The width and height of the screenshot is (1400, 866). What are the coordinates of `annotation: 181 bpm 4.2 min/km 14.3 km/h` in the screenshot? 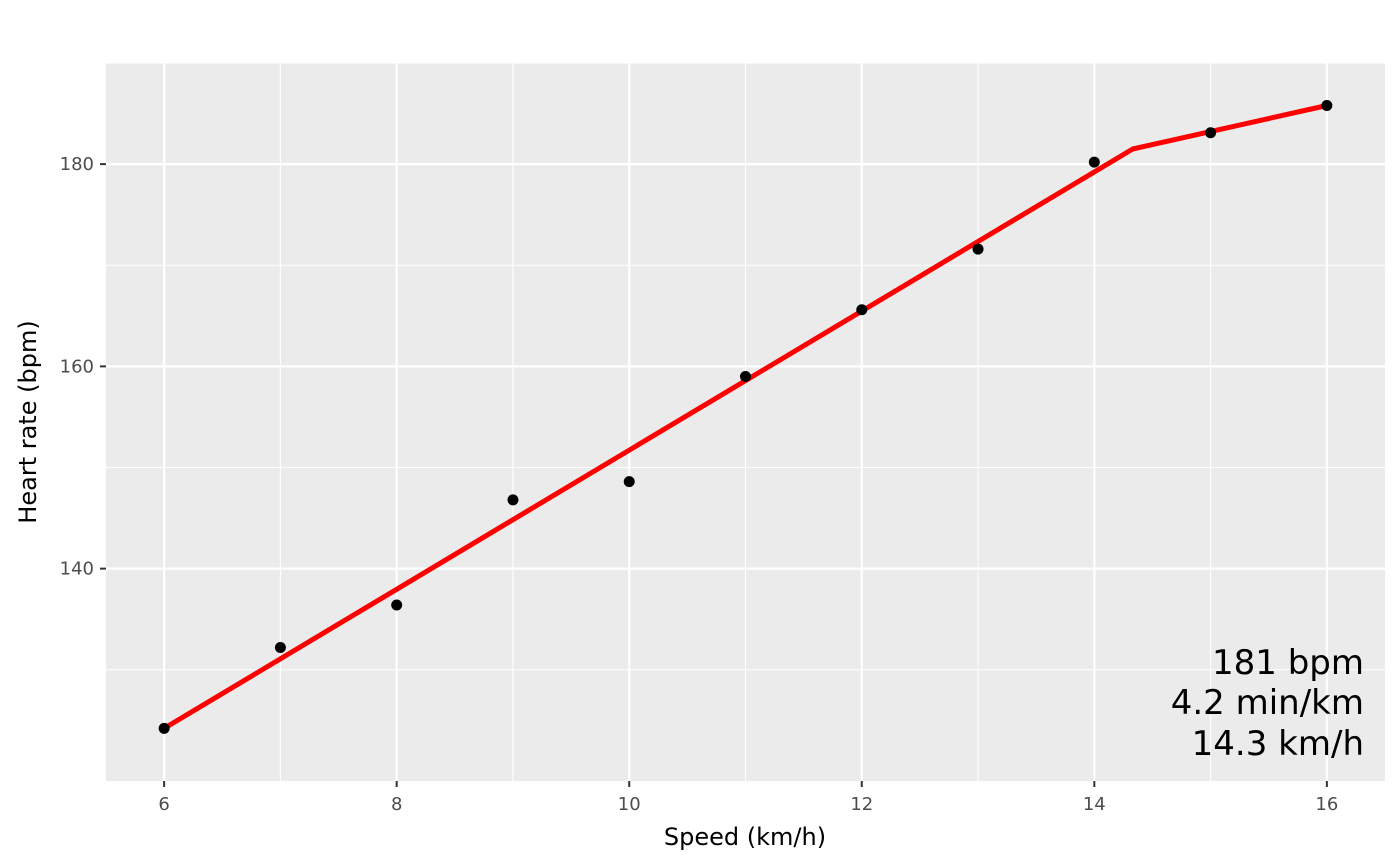 It's located at (1267, 703).